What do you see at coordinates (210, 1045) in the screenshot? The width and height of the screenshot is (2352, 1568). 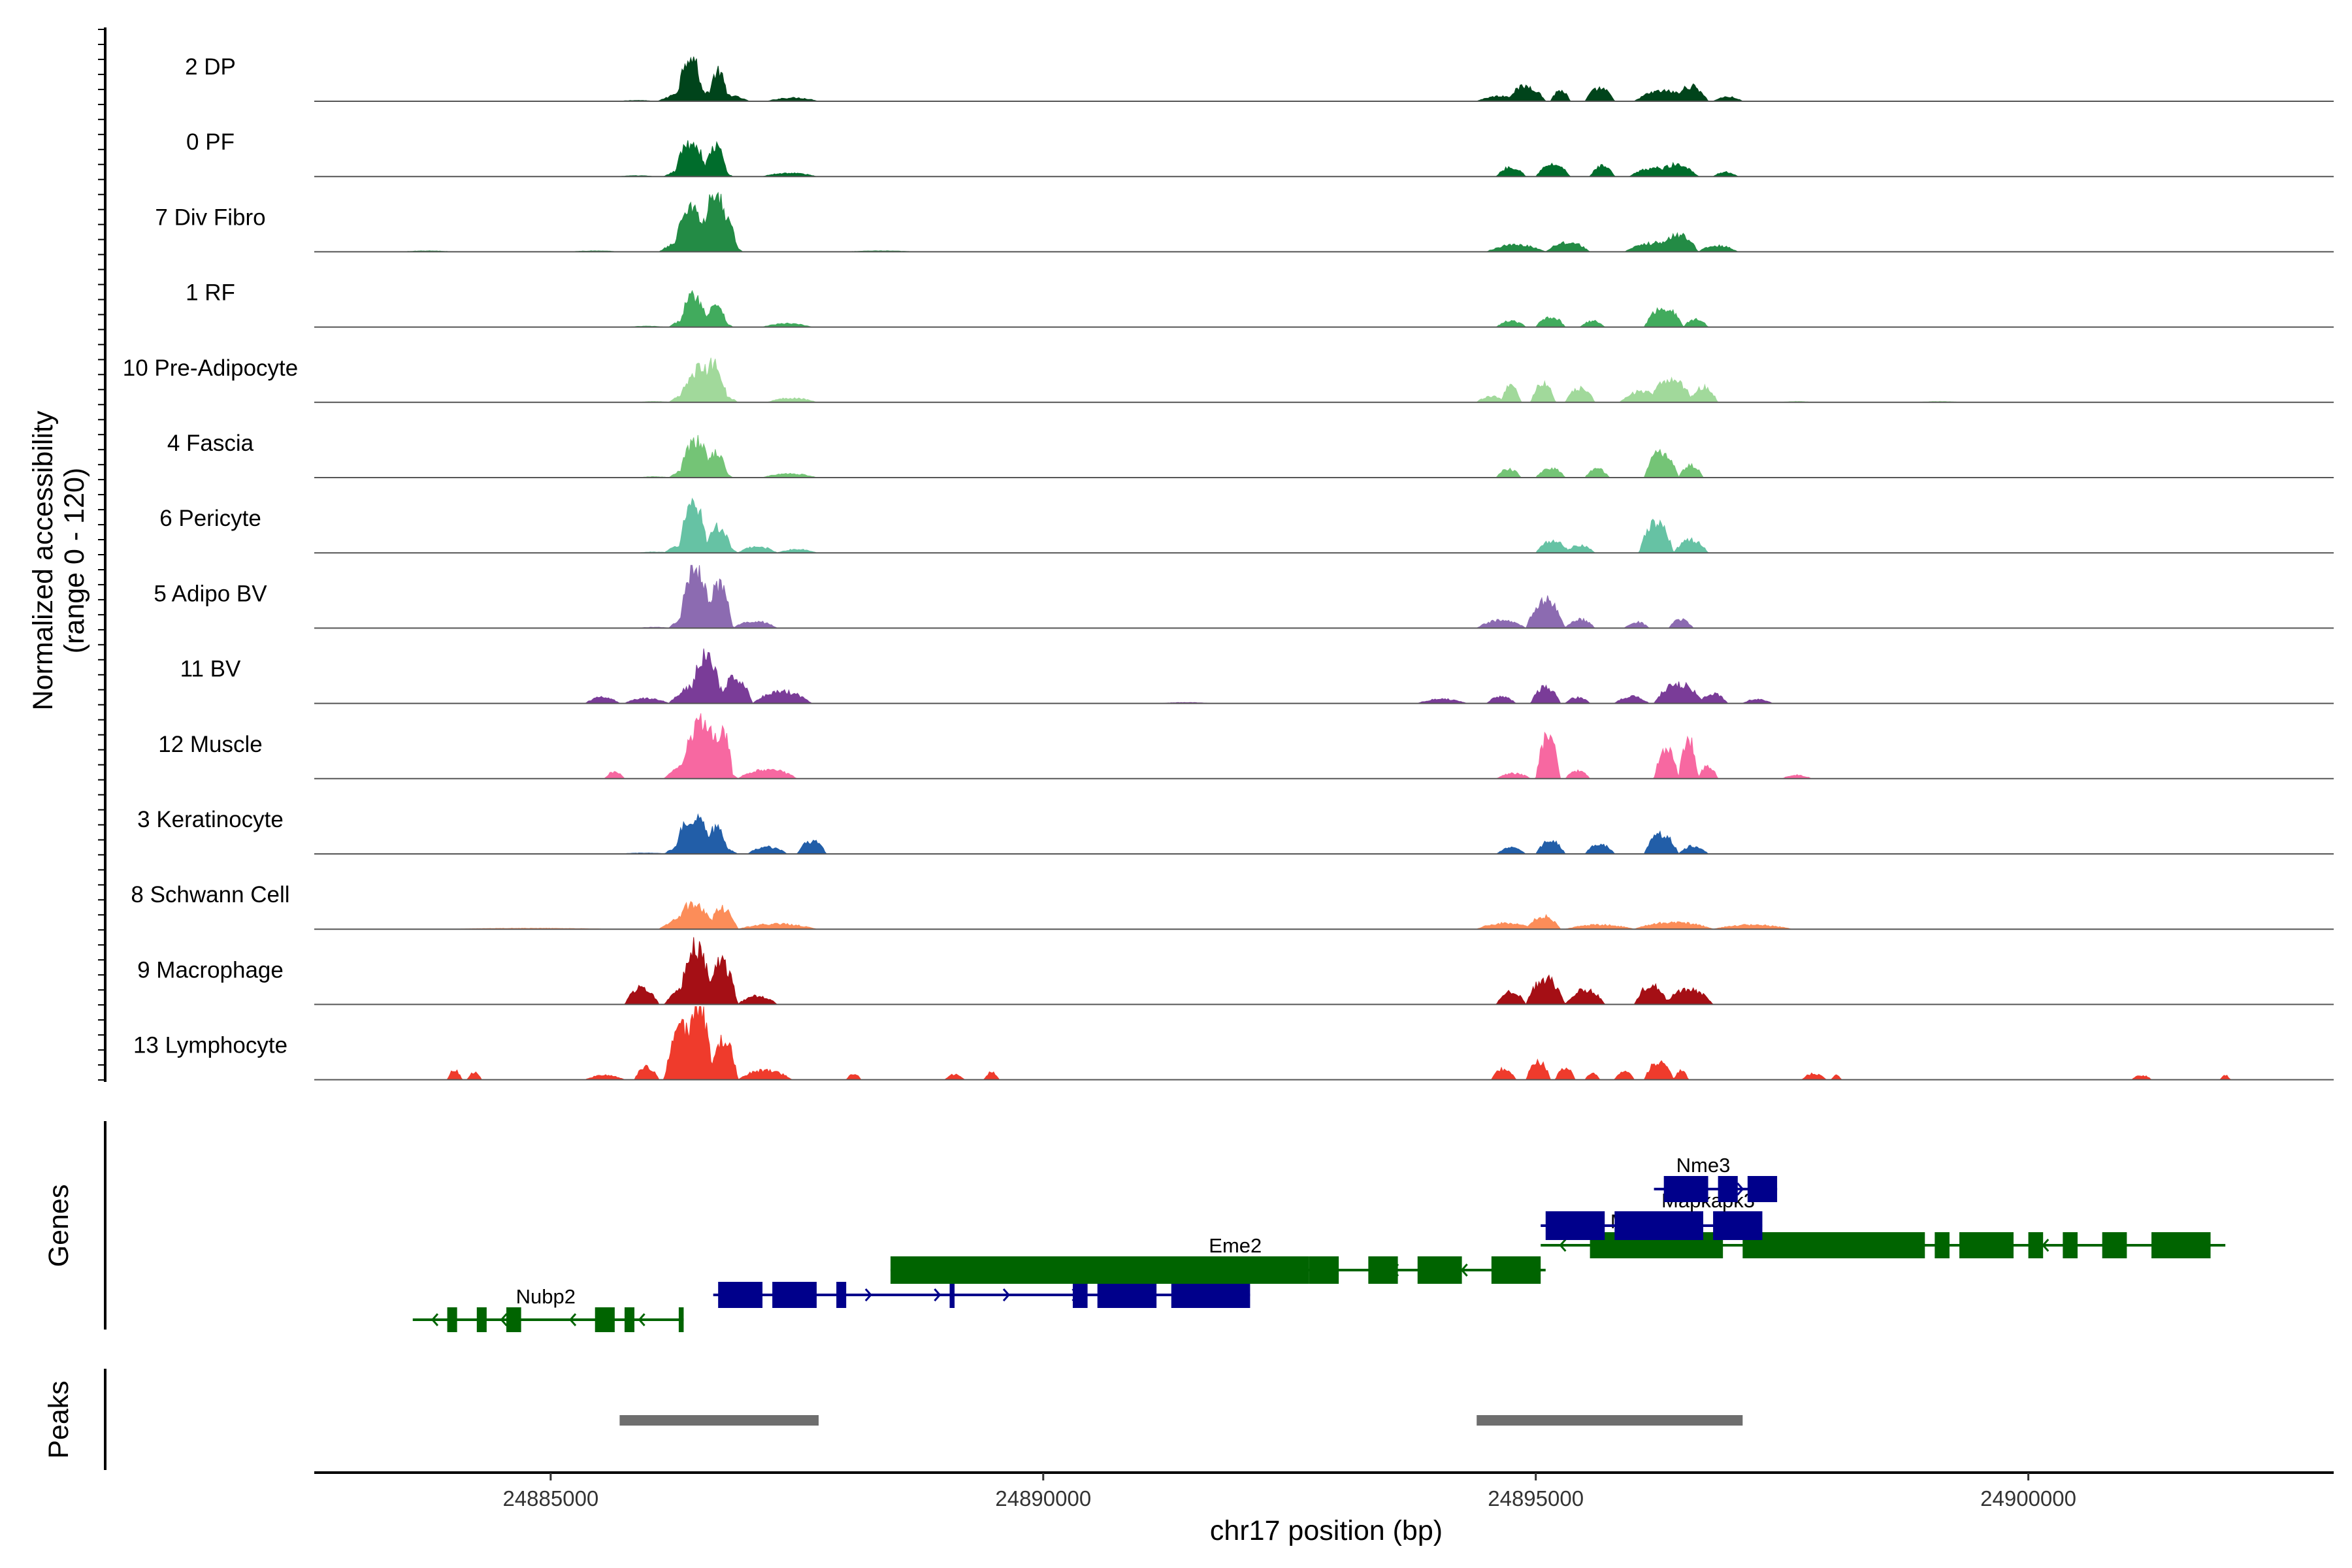 I see `track-label: 13 Lymphocyte` at bounding box center [210, 1045].